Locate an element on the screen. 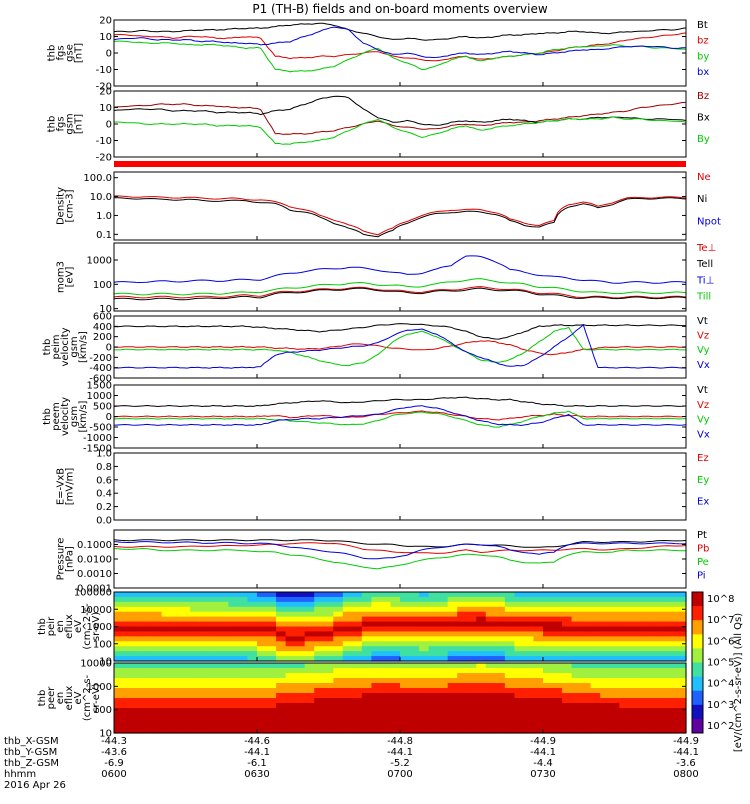  y-axis-label: sr-eV) is located at coordinates (96, 626).